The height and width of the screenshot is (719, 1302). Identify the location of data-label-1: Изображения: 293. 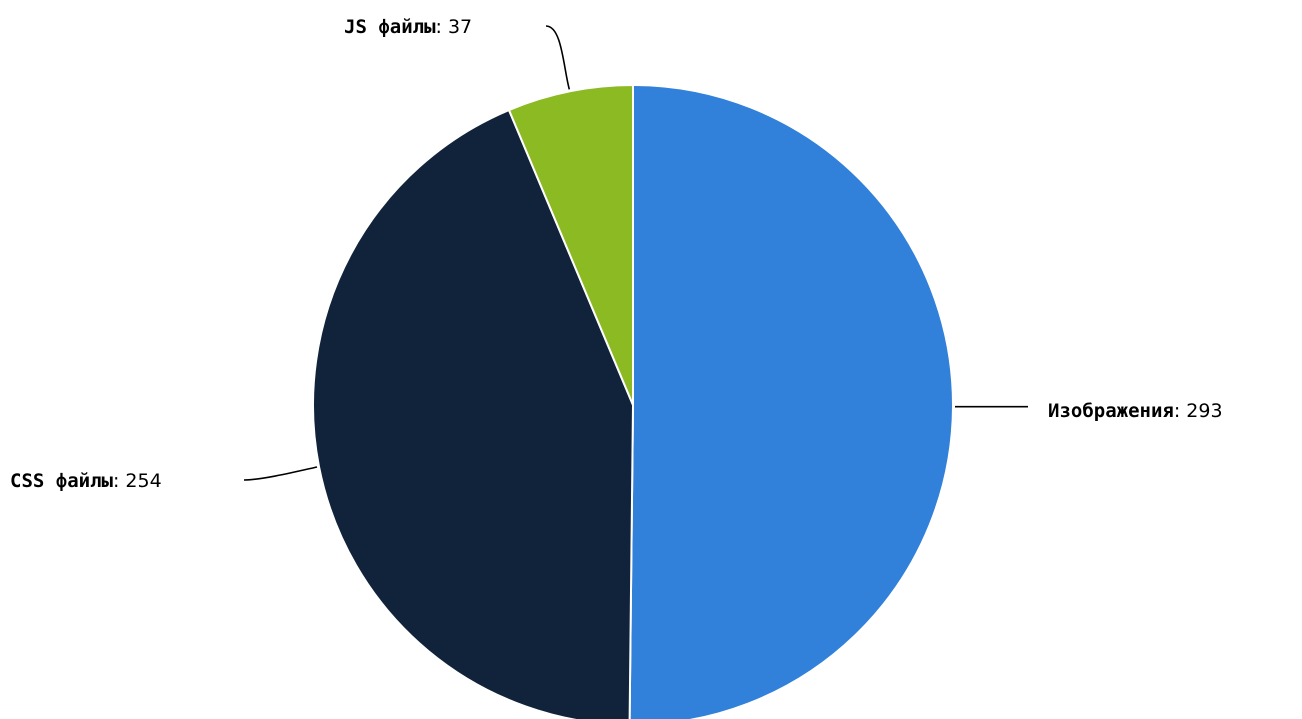
(1135, 411).